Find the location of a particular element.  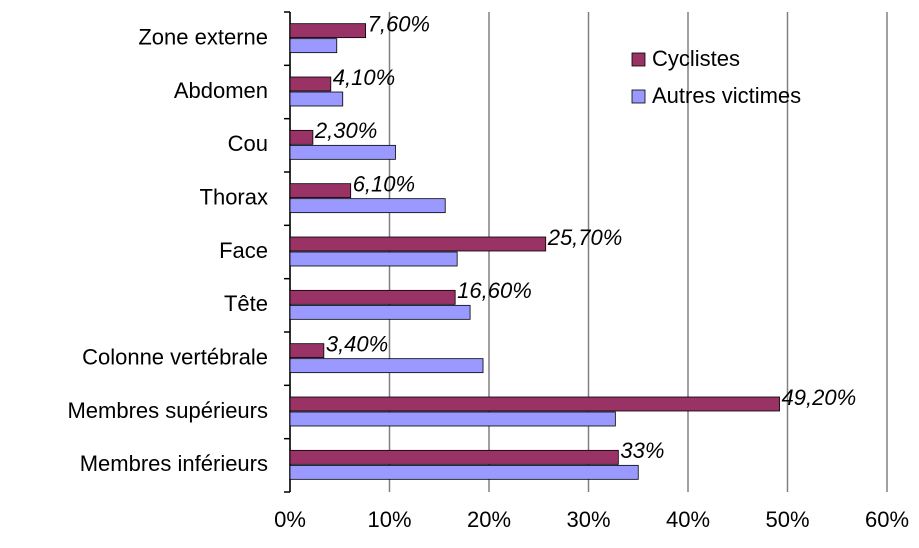

y-tick-label: Face is located at coordinates (243, 250).